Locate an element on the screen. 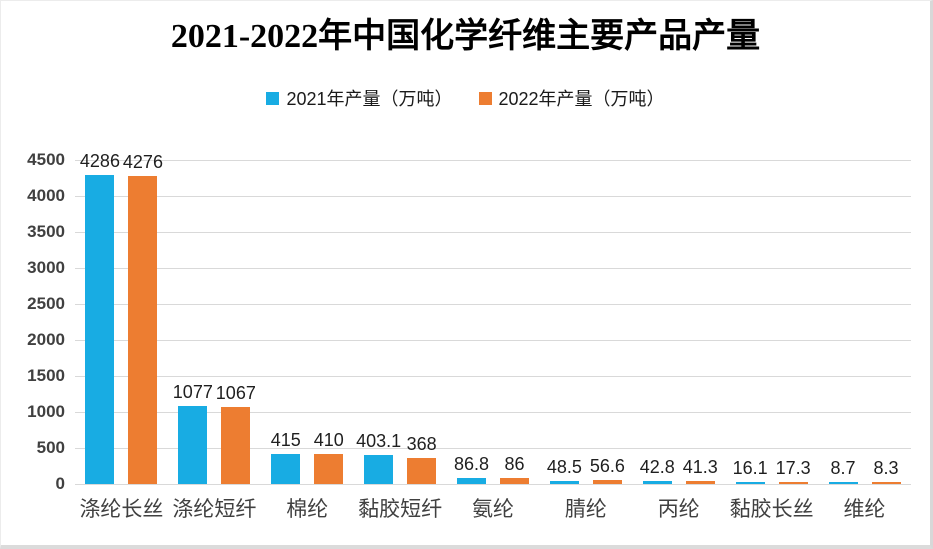  legend-item: 2021年产量（万吨） is located at coordinates (359, 98).